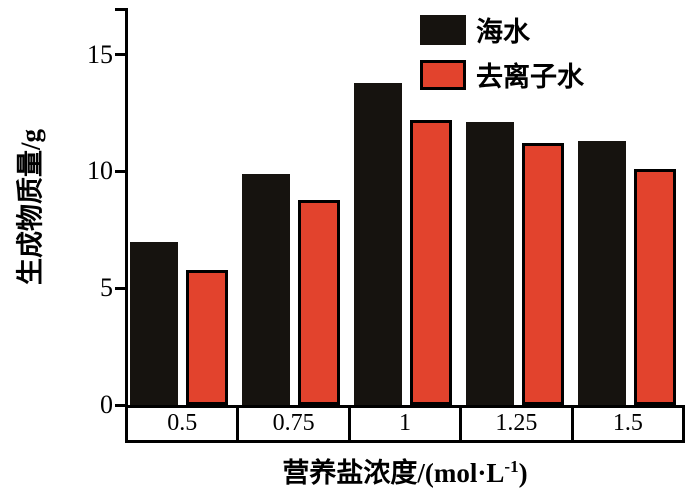 This screenshot has width=700, height=501. I want to click on x-category-1: 1, so click(407, 424).